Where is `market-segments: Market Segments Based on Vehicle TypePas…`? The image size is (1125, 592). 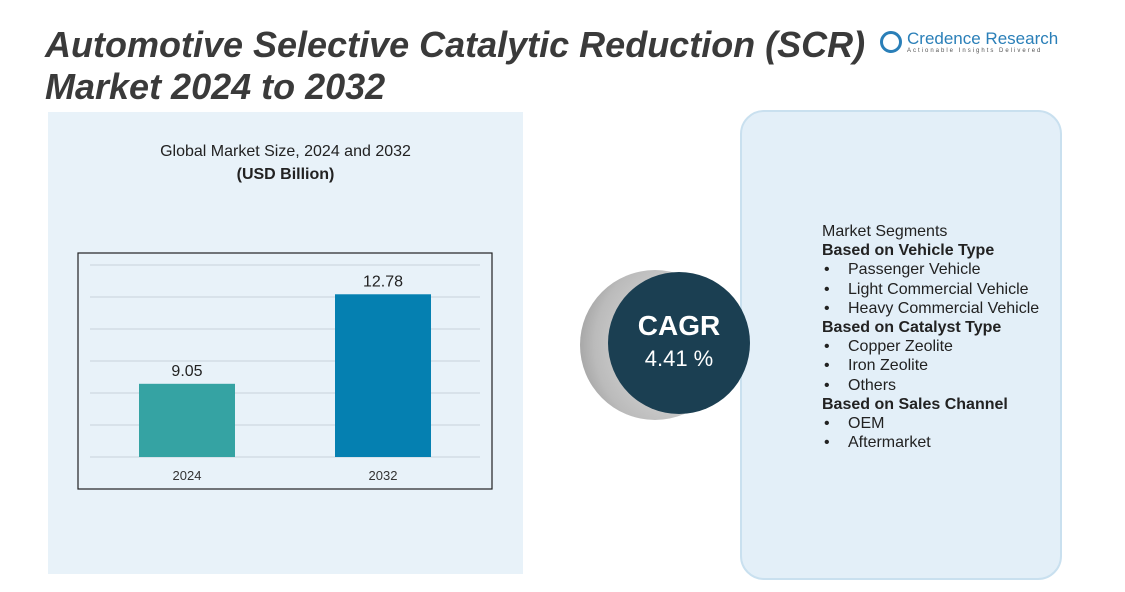
market-segments: Market Segments Based on Vehicle TypePas… is located at coordinates (935, 337).